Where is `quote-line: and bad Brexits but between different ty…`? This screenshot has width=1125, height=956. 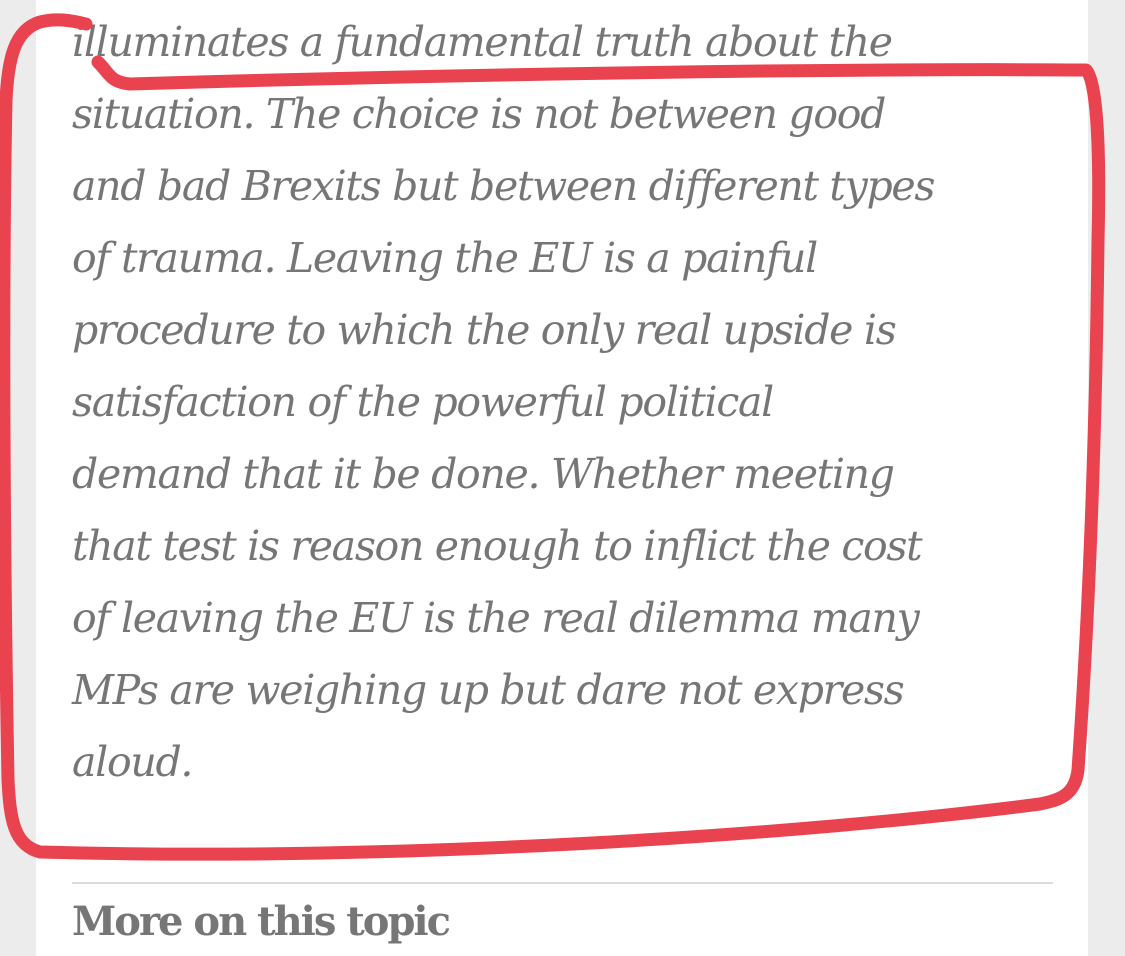
quote-line: and bad Brexits but between different ty… is located at coordinates (503, 186).